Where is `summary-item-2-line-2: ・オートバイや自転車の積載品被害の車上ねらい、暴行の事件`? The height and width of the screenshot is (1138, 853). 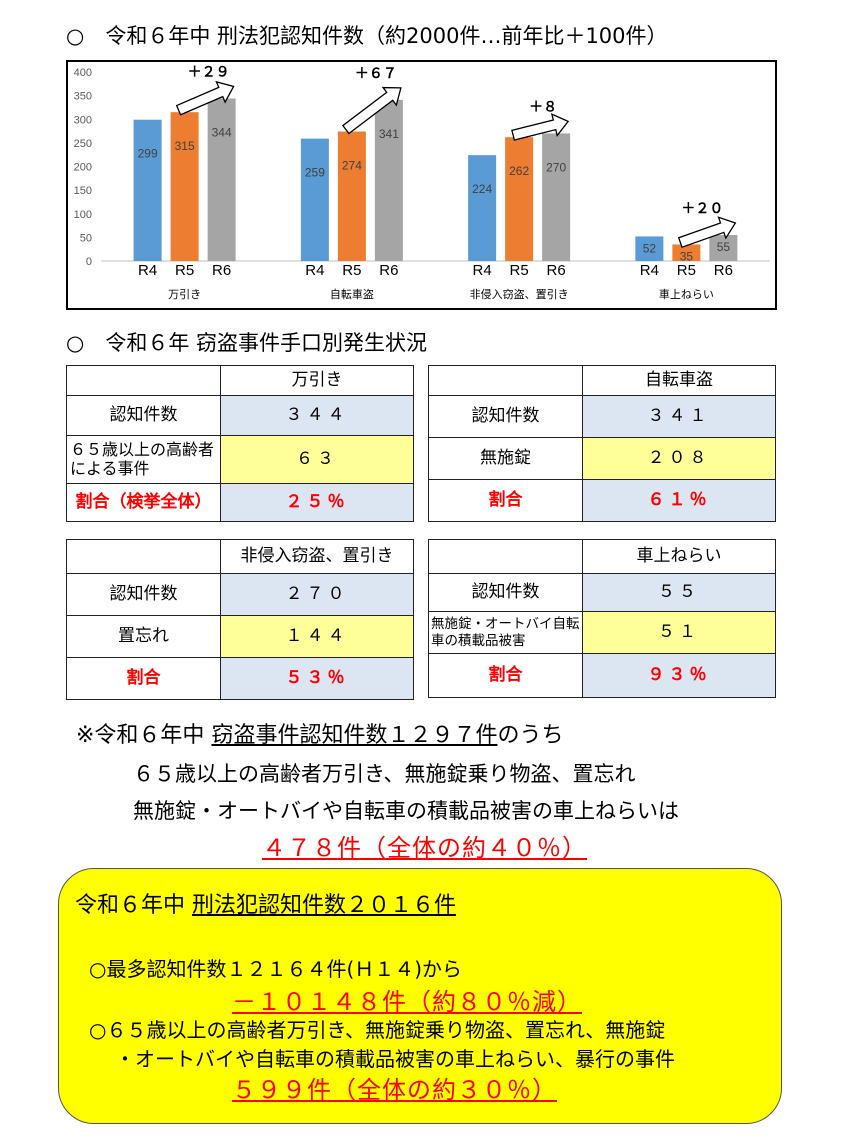
summary-item-2-line-2: ・オートバイや自転車の積載品被害の車上ねらい、暴行の事件 is located at coordinates (395, 1059).